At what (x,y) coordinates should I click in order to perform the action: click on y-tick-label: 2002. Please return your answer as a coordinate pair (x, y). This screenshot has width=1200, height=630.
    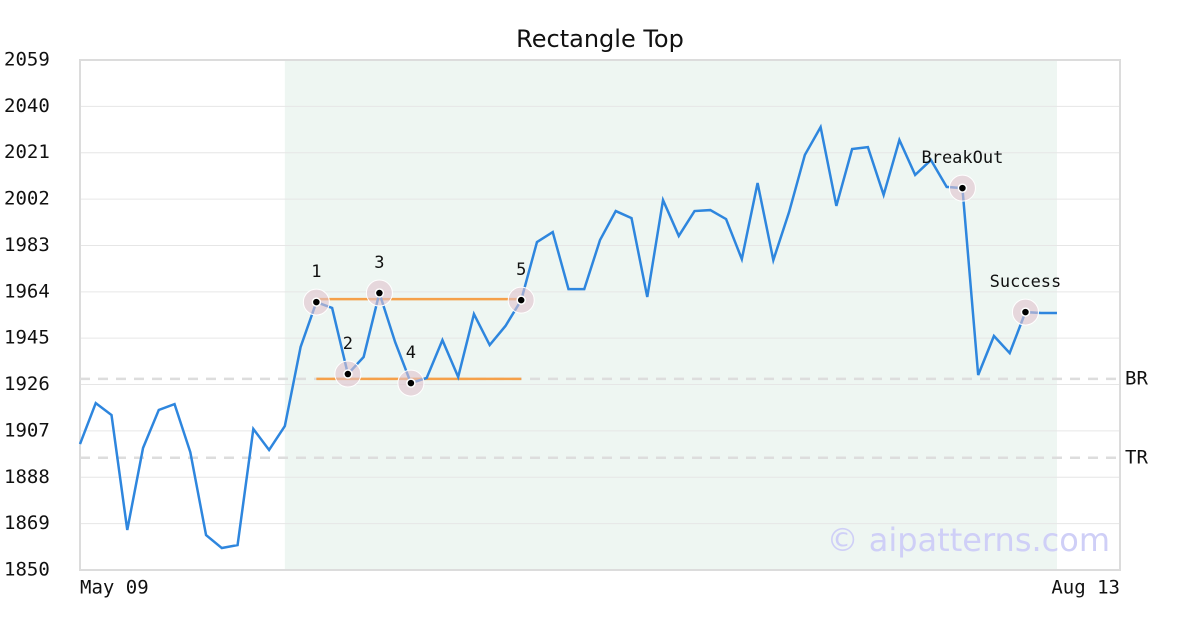
    Looking at the image, I should click on (27, 199).